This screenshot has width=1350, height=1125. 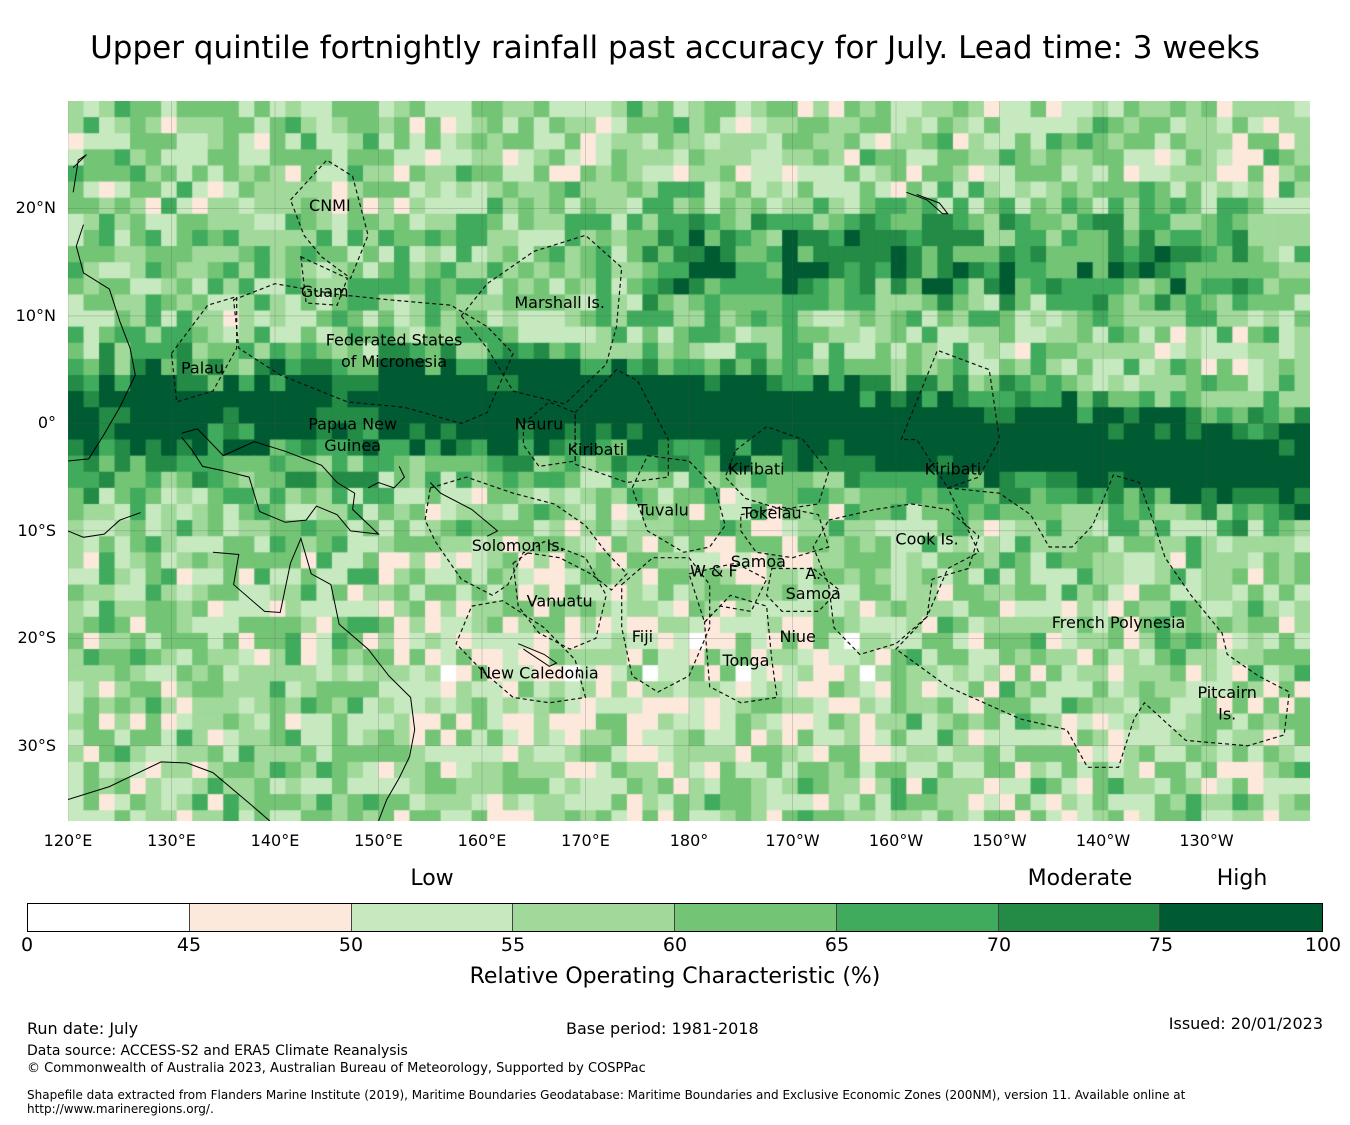 I want to click on lon-tick-label: 160°W, so click(x=896, y=840).